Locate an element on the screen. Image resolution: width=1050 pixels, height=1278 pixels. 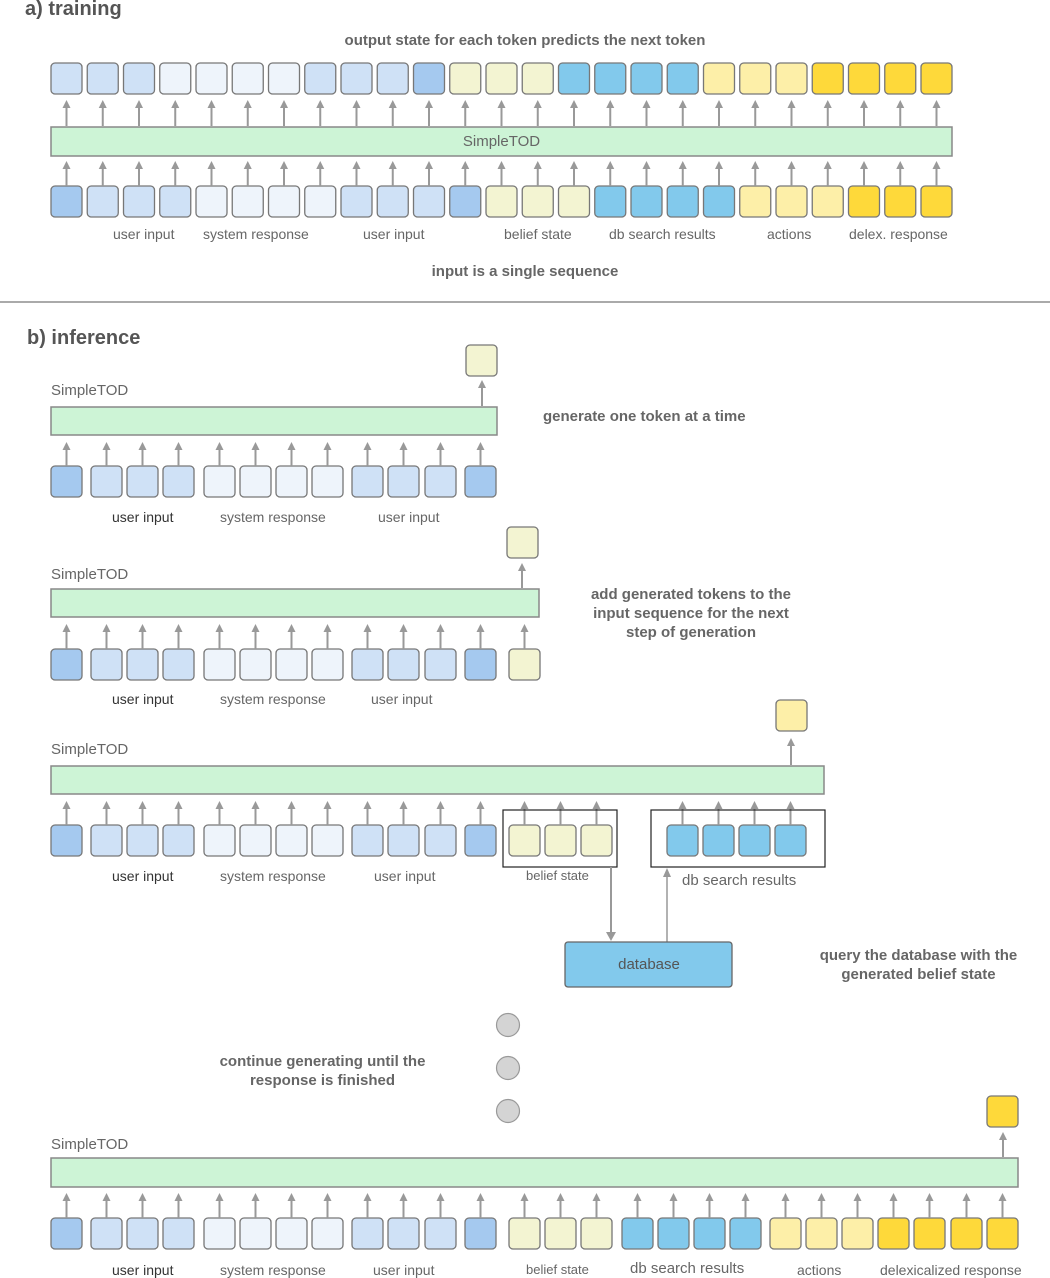
step1-caption: generate one token at a time is located at coordinates (644, 416).